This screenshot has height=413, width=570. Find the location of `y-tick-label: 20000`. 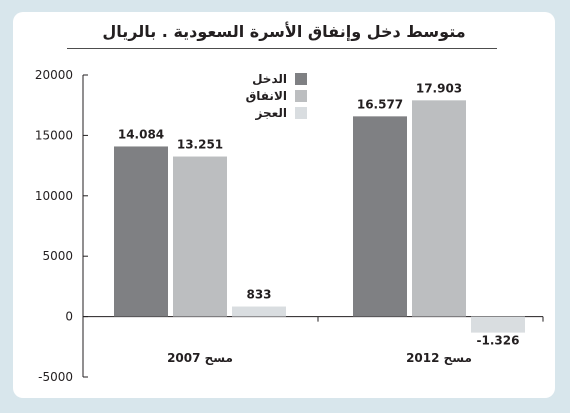

y-tick-label: 20000 is located at coordinates (54, 75).